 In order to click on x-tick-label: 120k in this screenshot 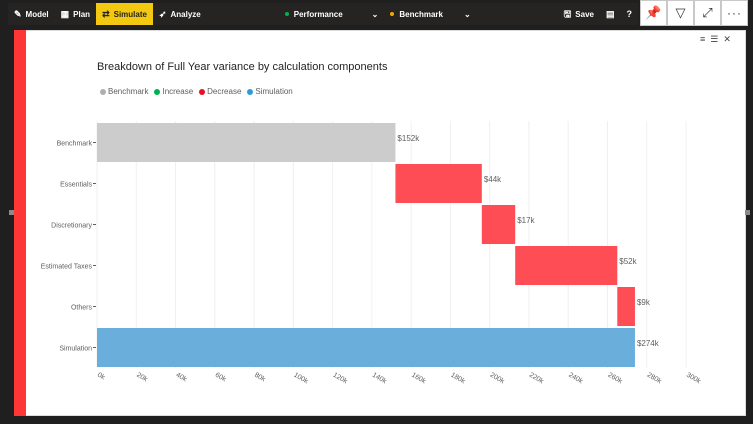, I will do `click(340, 379)`.